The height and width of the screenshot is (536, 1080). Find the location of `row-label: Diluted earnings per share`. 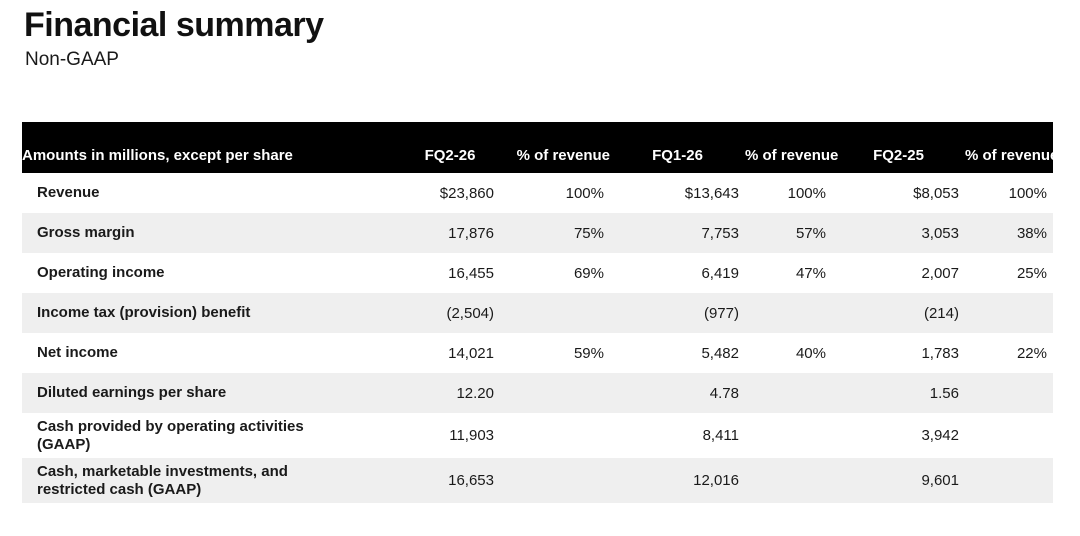

row-label: Diluted earnings per share is located at coordinates (132, 392).